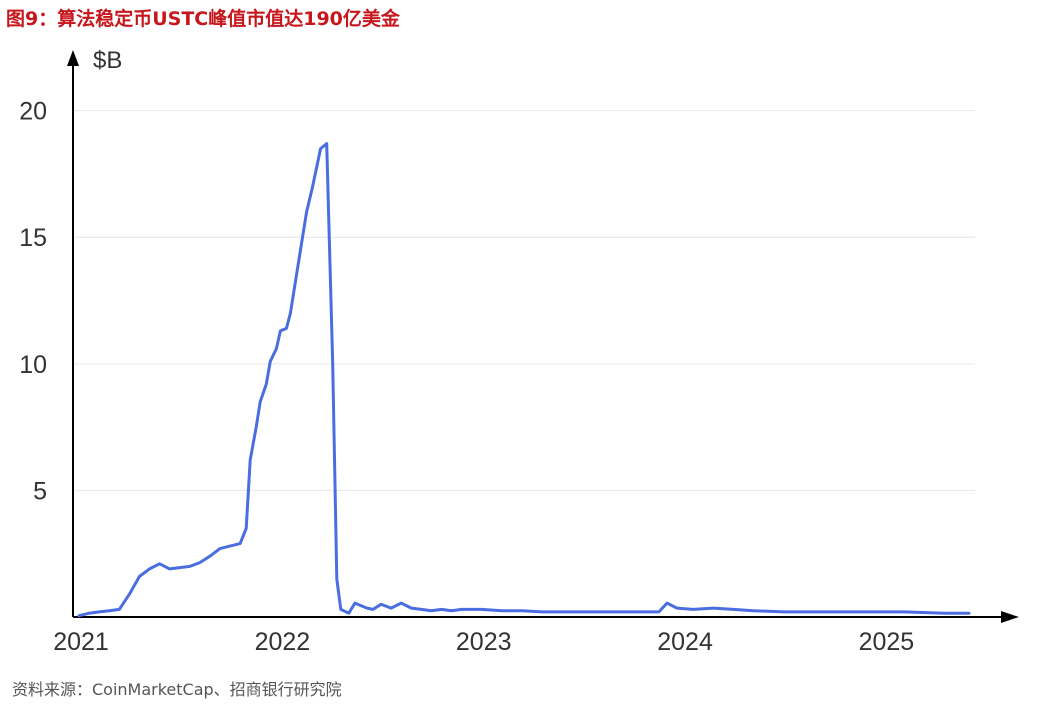 The image size is (1039, 714). Describe the element at coordinates (203, 19) in the screenshot. I see `figure-title: 图9：算法稳定币USTC峰值市值达190亿美金` at that location.